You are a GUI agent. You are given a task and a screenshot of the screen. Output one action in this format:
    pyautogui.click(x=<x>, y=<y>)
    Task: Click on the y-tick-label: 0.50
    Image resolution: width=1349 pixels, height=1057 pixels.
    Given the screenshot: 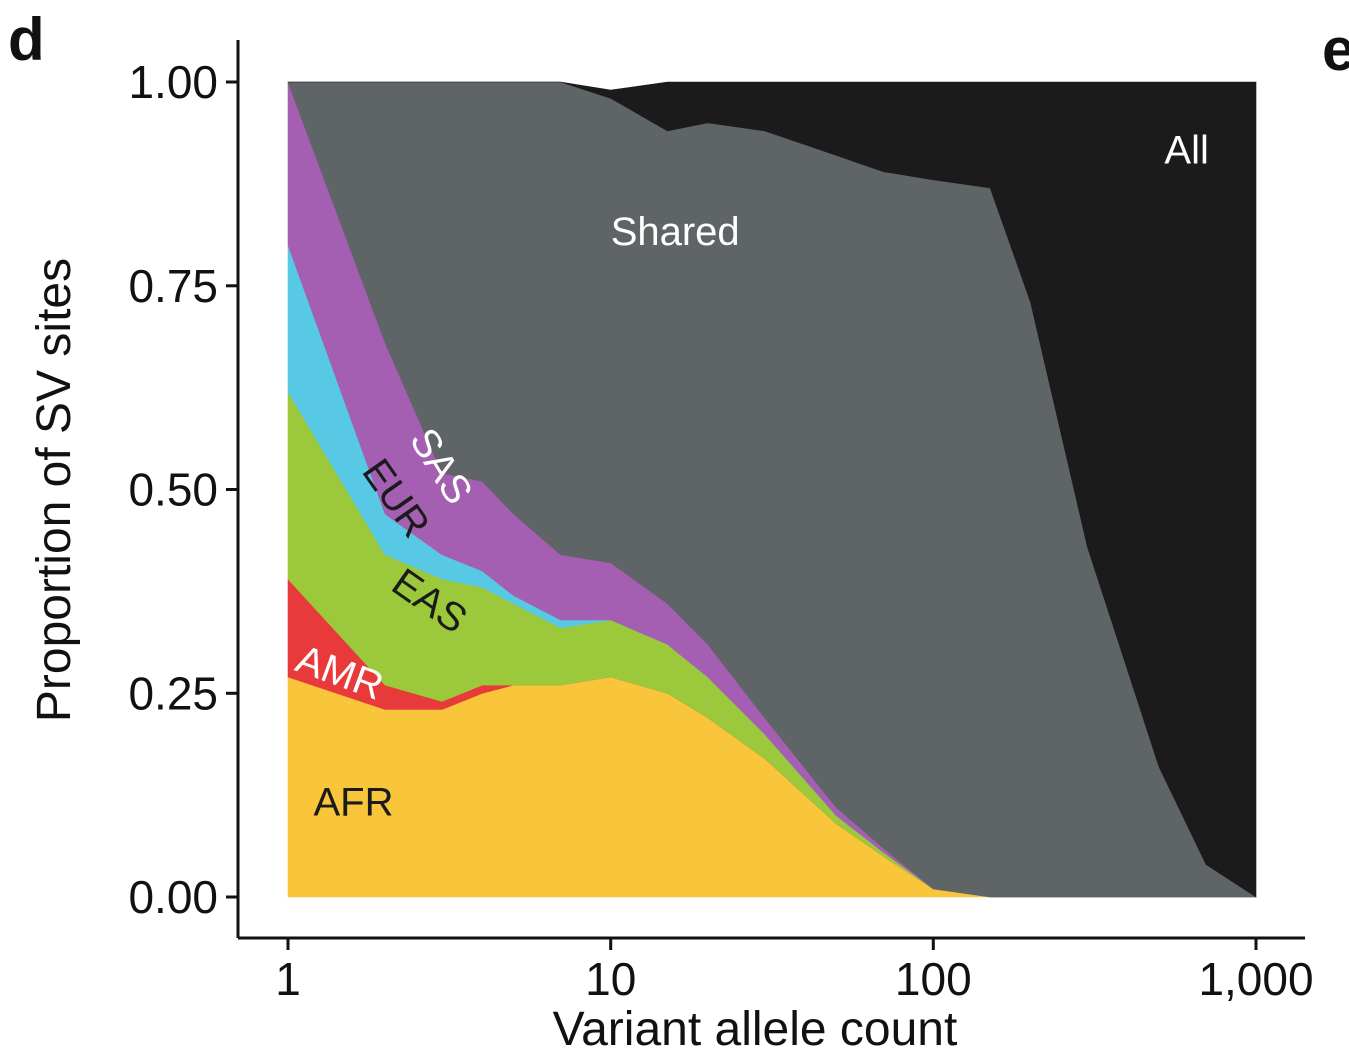 What is the action you would take?
    pyautogui.click(x=173, y=490)
    